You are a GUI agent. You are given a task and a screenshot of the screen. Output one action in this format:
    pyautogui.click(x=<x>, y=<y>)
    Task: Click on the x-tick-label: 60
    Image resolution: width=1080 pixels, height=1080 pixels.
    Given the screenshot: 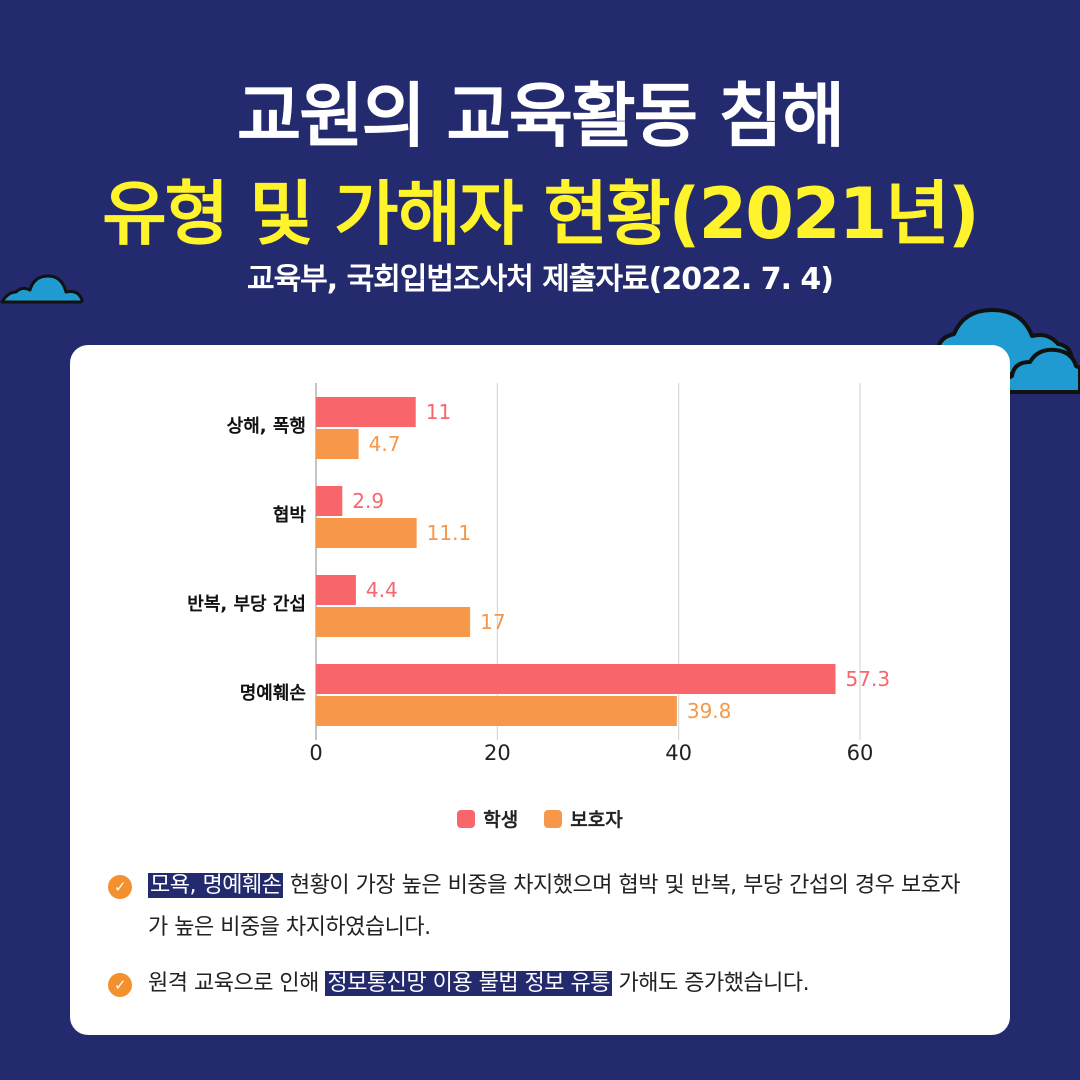 What is the action you would take?
    pyautogui.click(x=860, y=753)
    